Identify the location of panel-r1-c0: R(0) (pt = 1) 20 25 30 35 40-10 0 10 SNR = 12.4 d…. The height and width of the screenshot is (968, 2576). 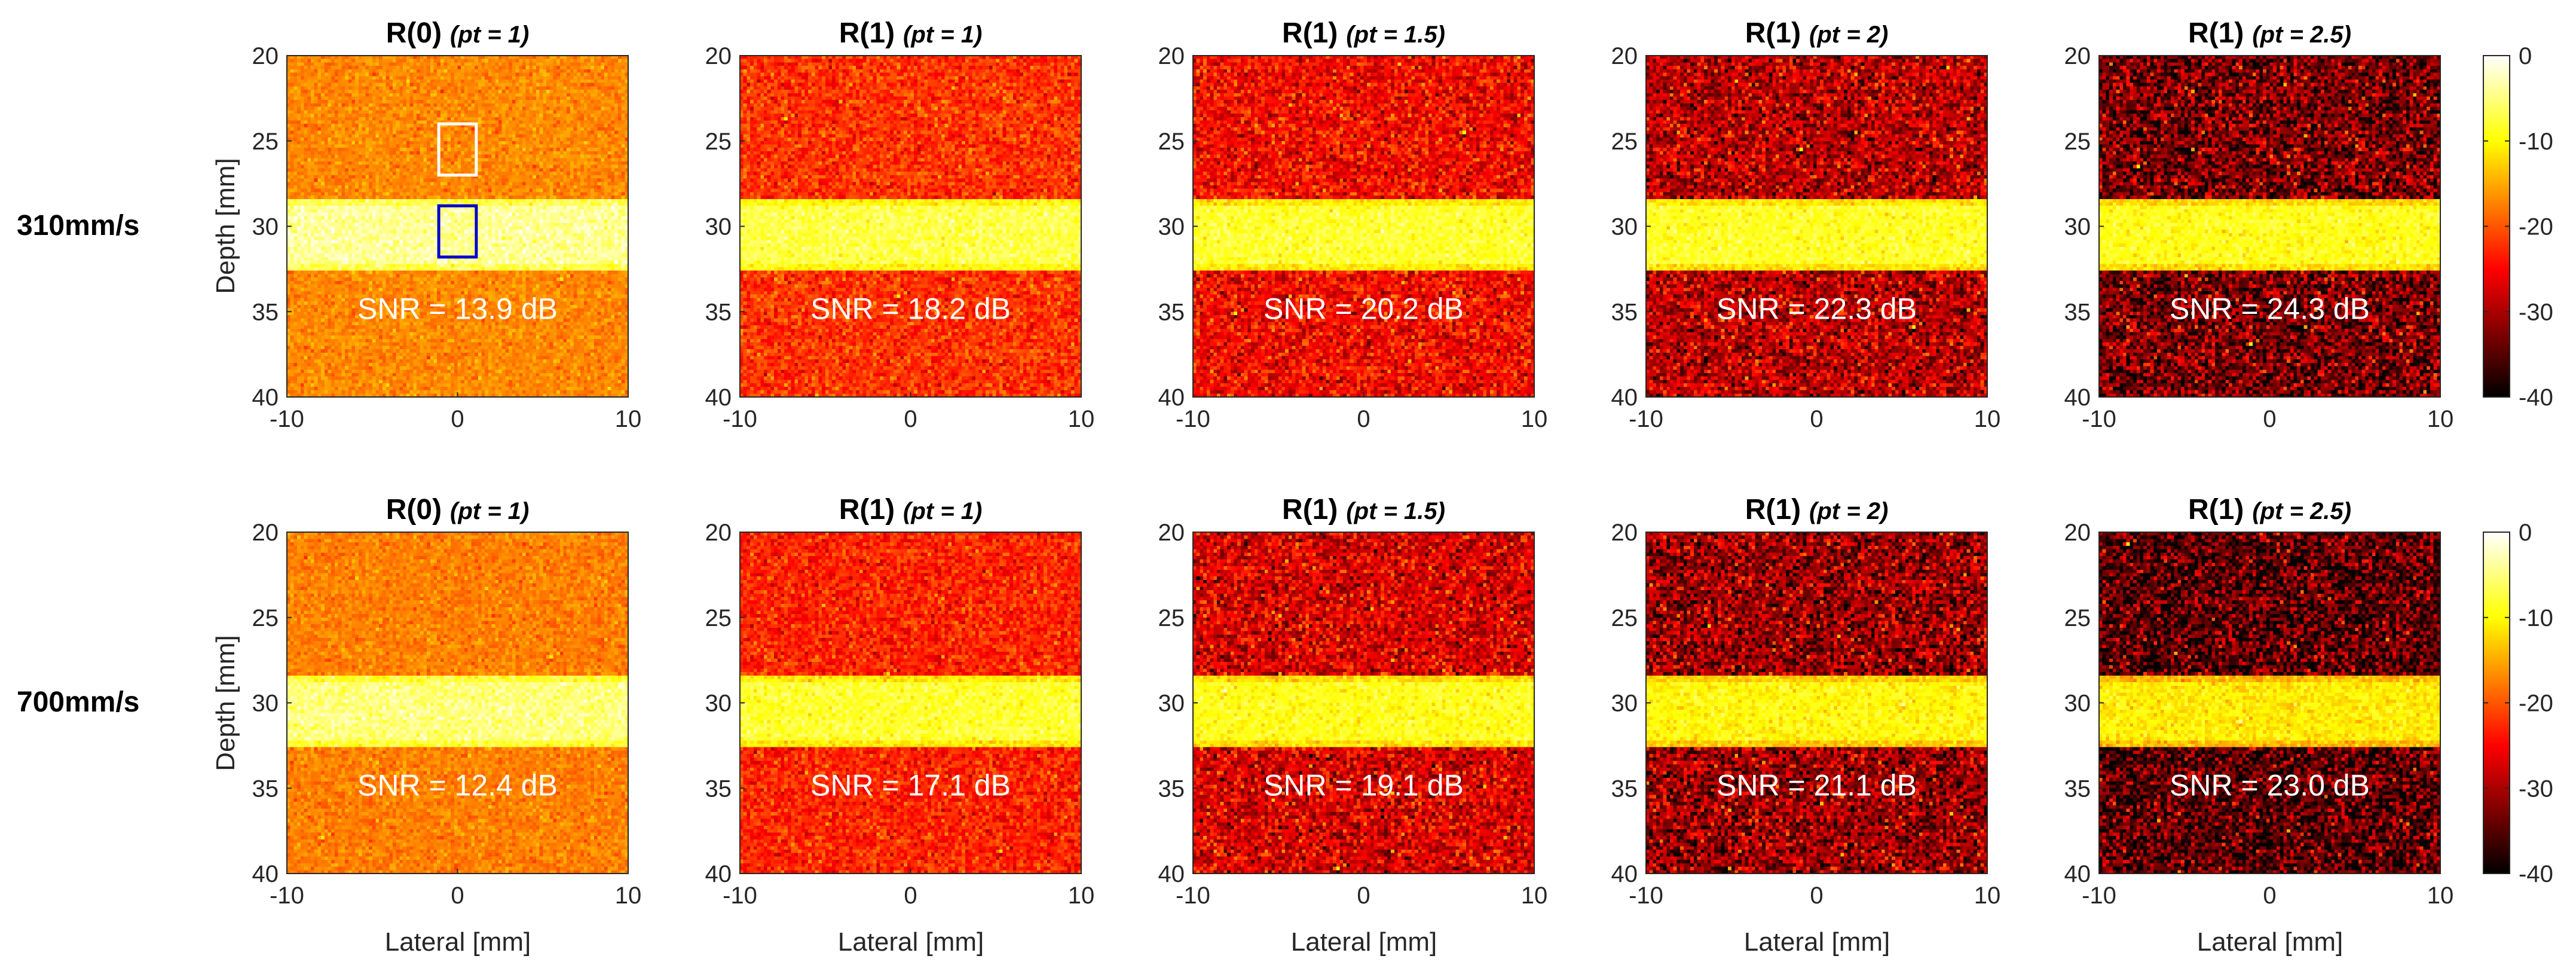
(447, 701).